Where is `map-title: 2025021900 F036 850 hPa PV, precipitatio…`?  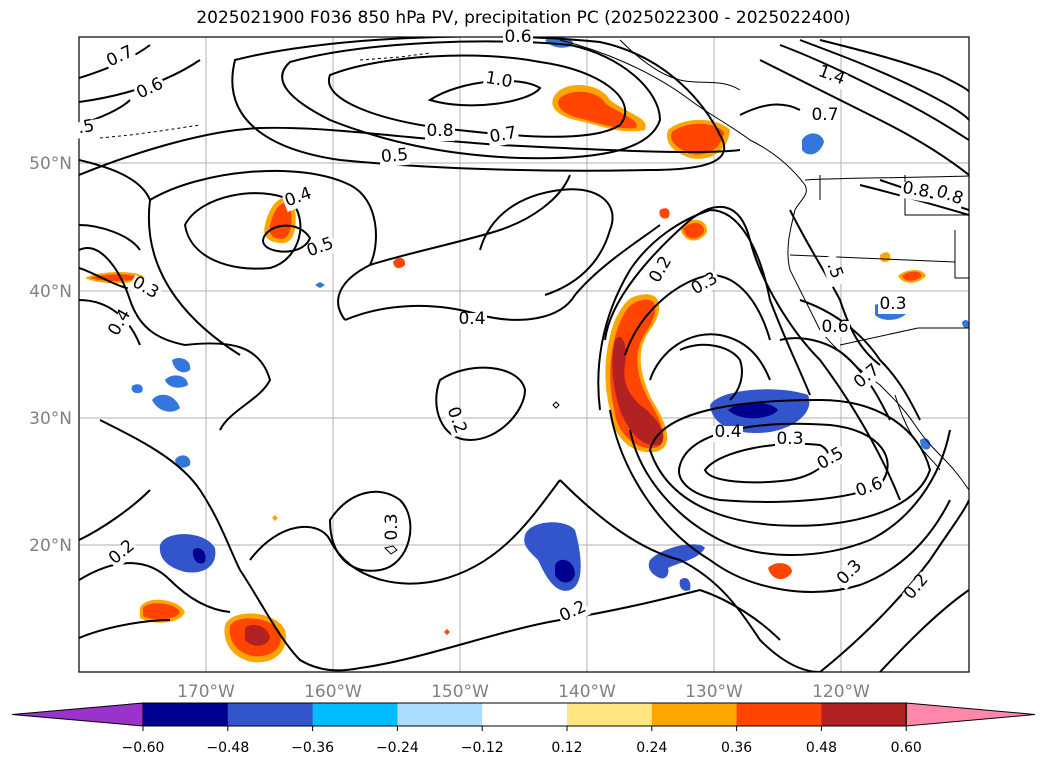 map-title: 2025021900 F036 850 hPa PV, precipitatio… is located at coordinates (523, 18).